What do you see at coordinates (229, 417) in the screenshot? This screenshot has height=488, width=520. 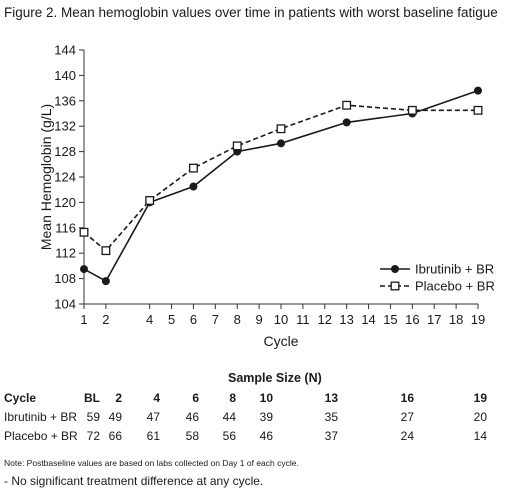 I see `sample-size-cell: 44` at bounding box center [229, 417].